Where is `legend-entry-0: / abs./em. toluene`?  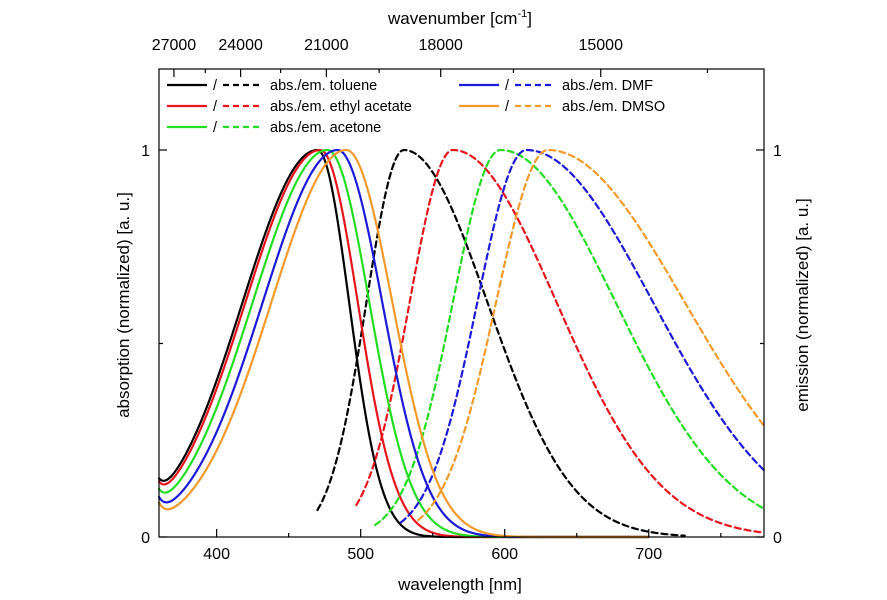 legend-entry-0: / abs./em. toluene is located at coordinates (272, 86).